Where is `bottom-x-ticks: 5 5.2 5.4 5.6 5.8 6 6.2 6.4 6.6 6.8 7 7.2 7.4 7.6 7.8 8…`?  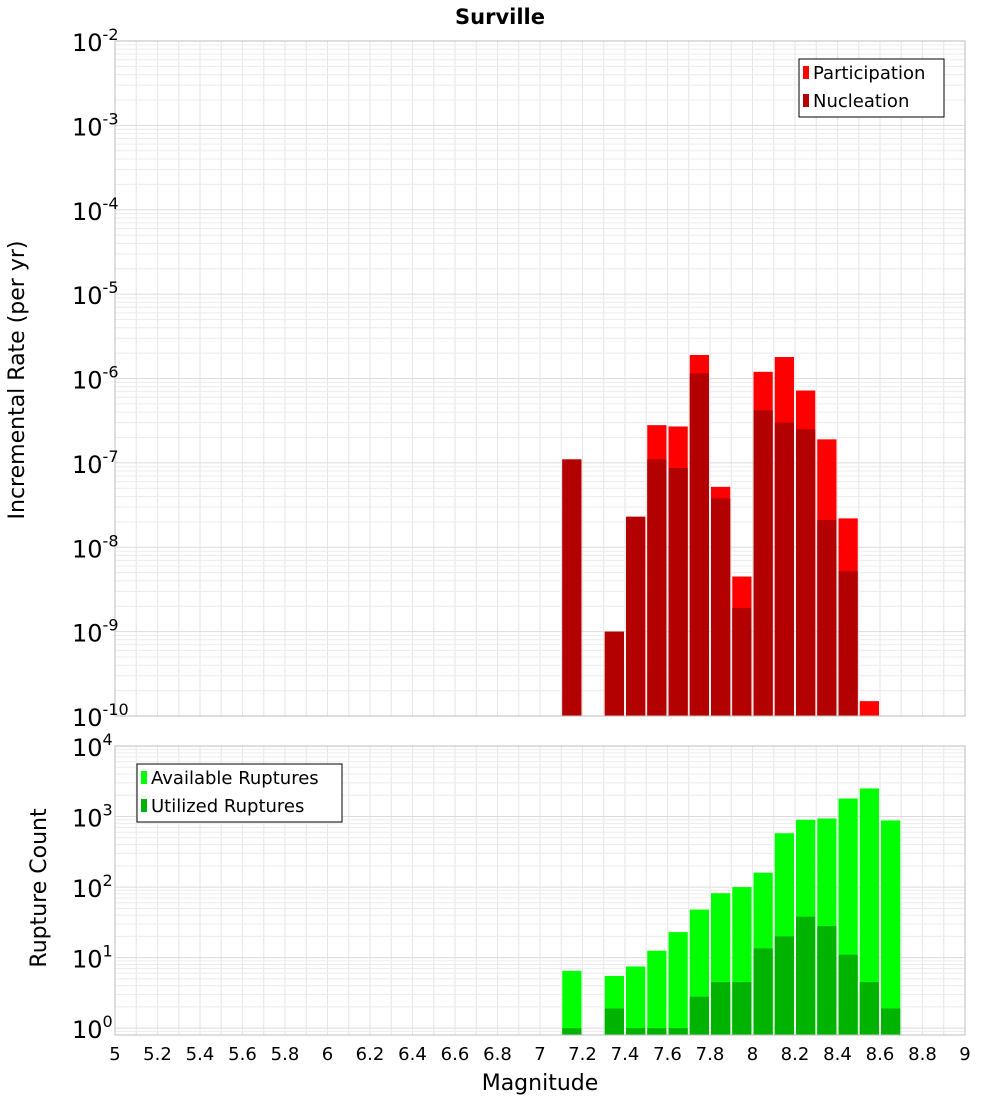
bottom-x-ticks: 5 5.2 5.4 5.6 5.8 6 6.2 6.4 6.6 6.8 7 7.2 7.4 7.6 7.8 8… is located at coordinates (539, 1054).